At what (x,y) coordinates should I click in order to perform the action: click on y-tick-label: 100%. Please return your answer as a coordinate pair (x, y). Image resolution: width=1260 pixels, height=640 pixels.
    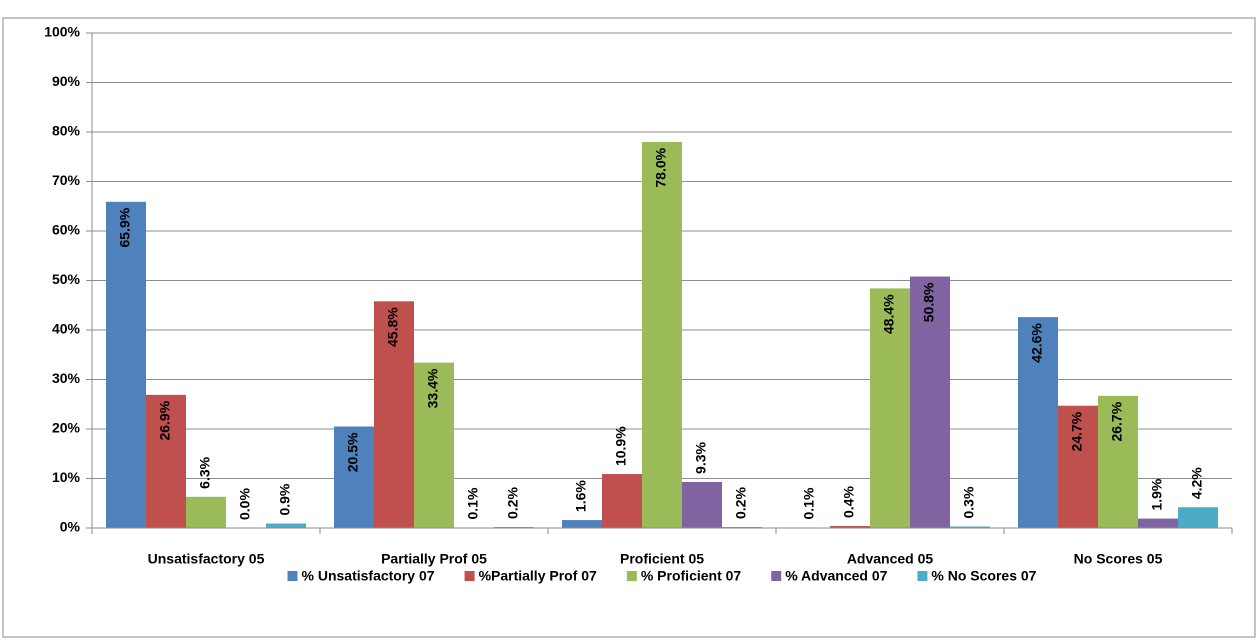
    Looking at the image, I should click on (62, 32).